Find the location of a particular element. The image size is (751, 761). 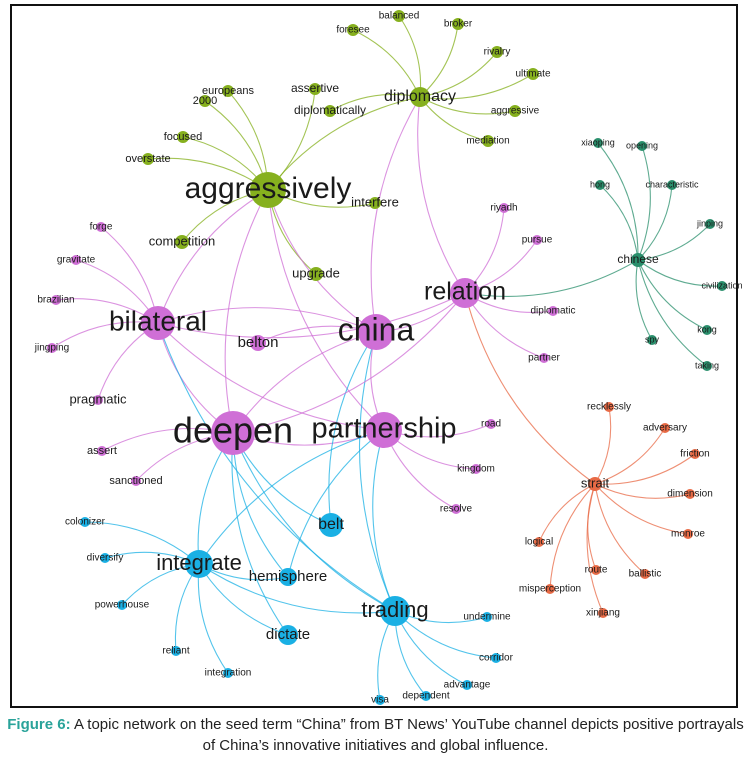

node-label: broker is located at coordinates (458, 24).